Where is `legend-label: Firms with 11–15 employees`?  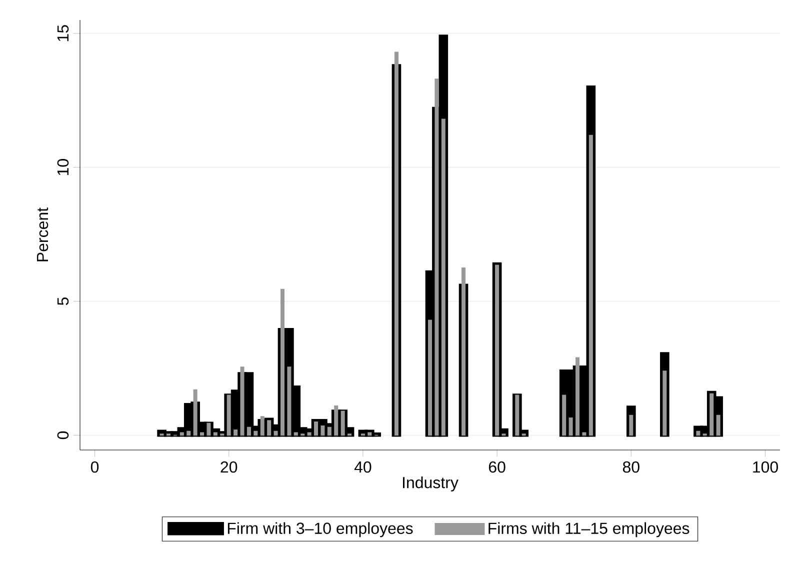
legend-label: Firms with 11–15 employees is located at coordinates (589, 530).